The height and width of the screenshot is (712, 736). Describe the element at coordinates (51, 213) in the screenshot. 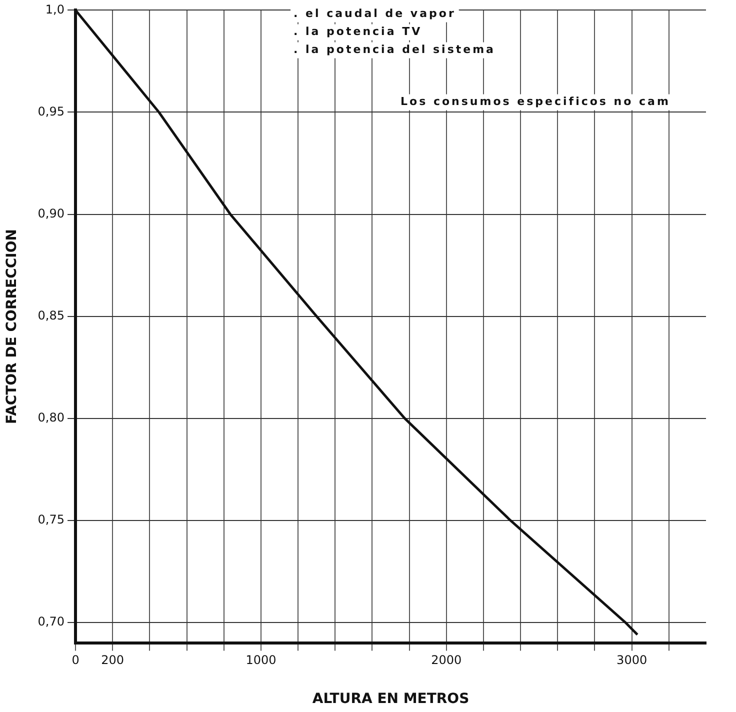

I see `y-tick-label: 0,90` at that location.